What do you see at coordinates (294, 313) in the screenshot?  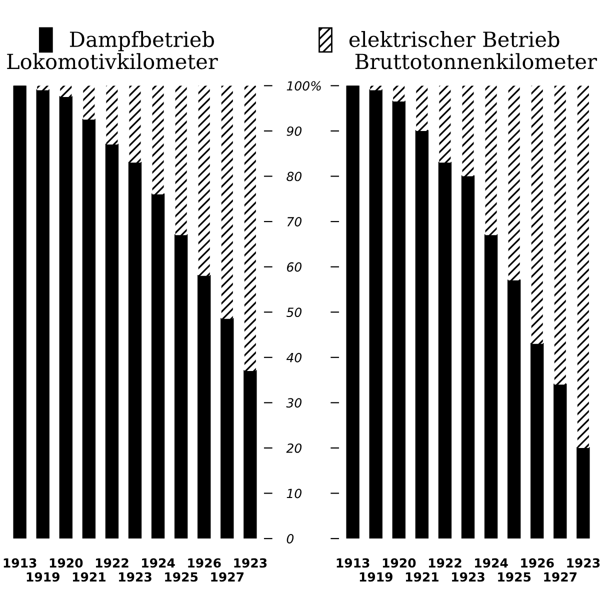 I see `y-tick-label: 50` at bounding box center [294, 313].